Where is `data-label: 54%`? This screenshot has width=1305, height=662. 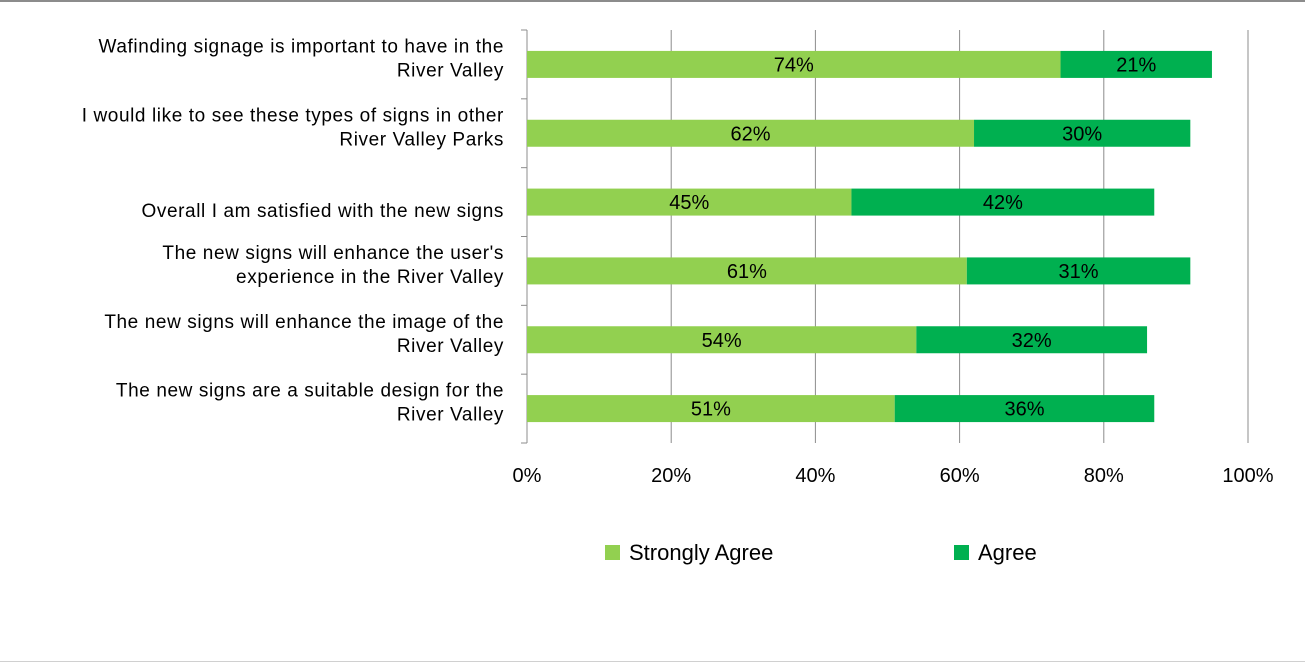 data-label: 54% is located at coordinates (722, 341).